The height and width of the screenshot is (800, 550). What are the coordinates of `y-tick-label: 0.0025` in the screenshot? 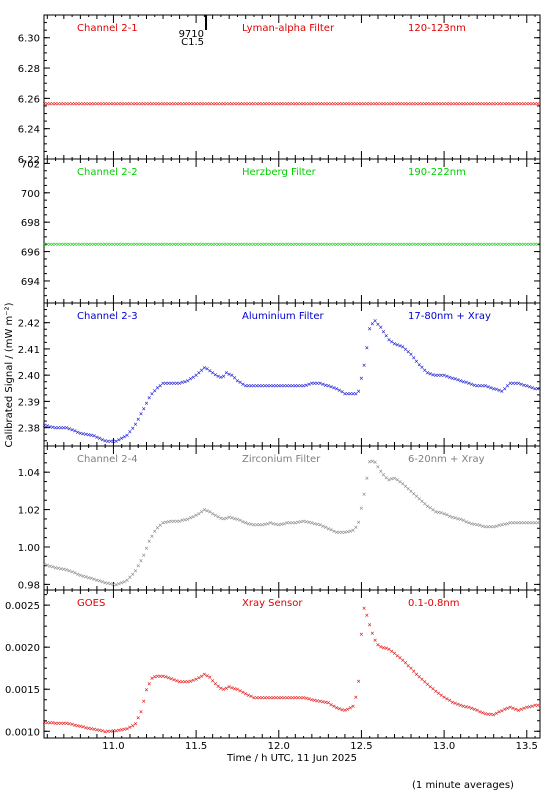 It's located at (22, 606).